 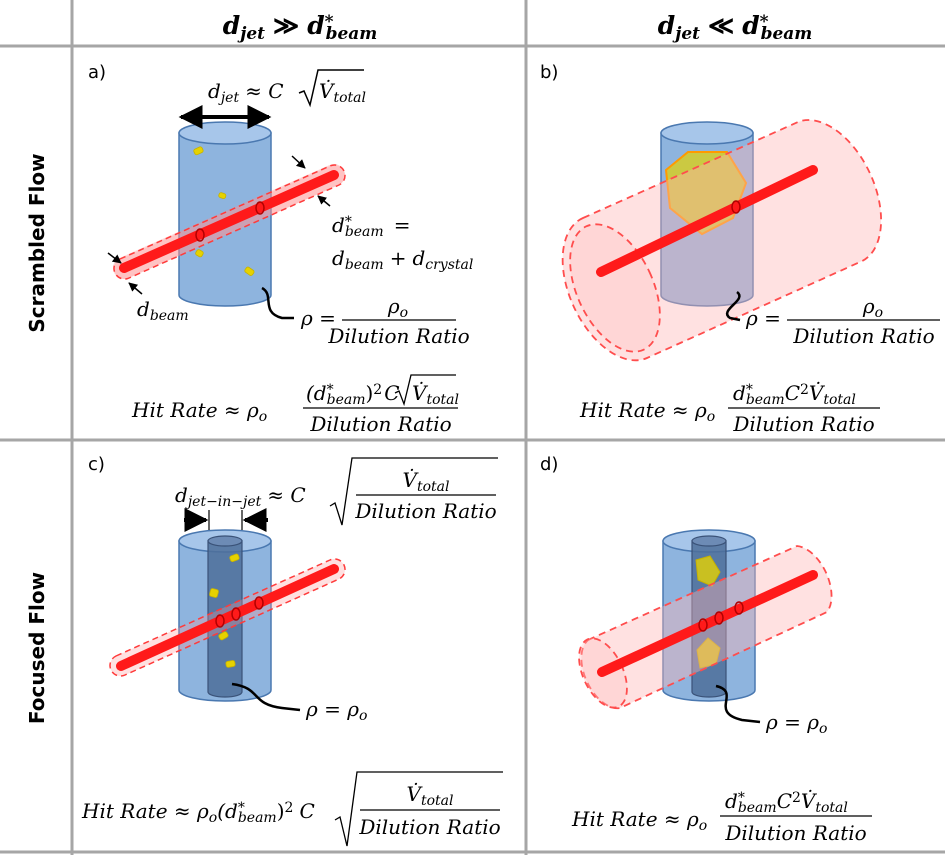 I want to click on panel-a-envelope-arrow-top, so click(x=298, y=162).